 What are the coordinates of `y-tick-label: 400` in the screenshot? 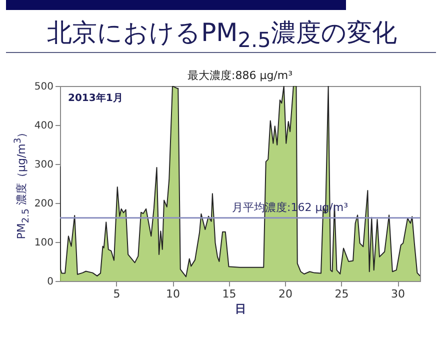 It's located at (44, 126).